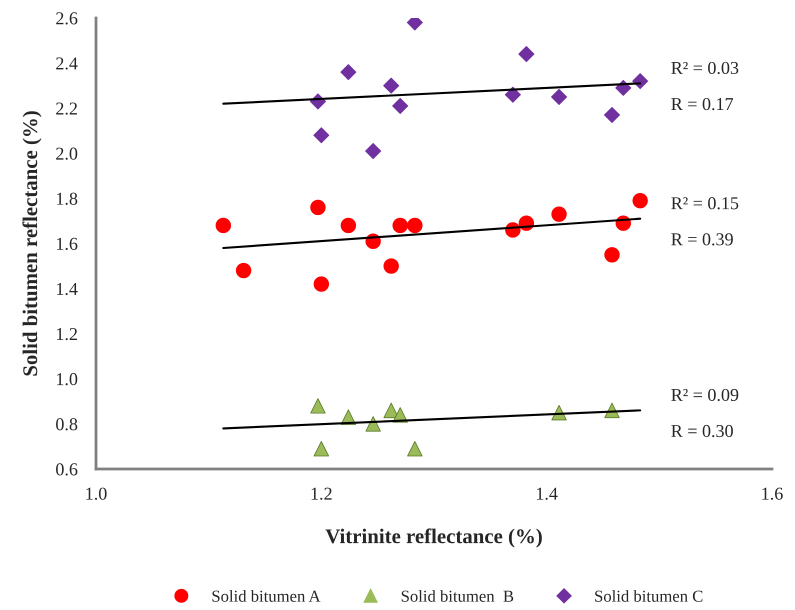  Describe the element at coordinates (67, 469) in the screenshot. I see `y-tick-label: 0.6` at that location.